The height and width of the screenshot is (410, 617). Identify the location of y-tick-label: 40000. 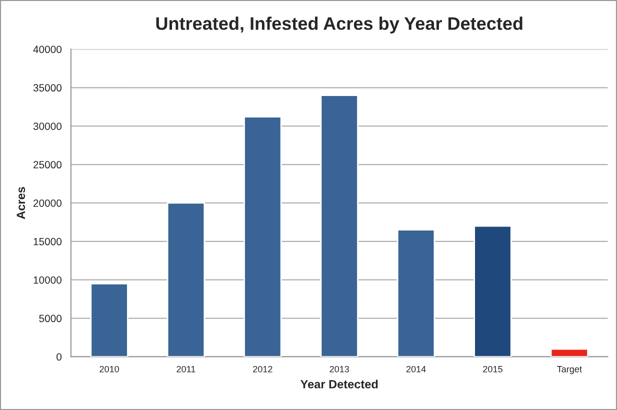
(47, 50).